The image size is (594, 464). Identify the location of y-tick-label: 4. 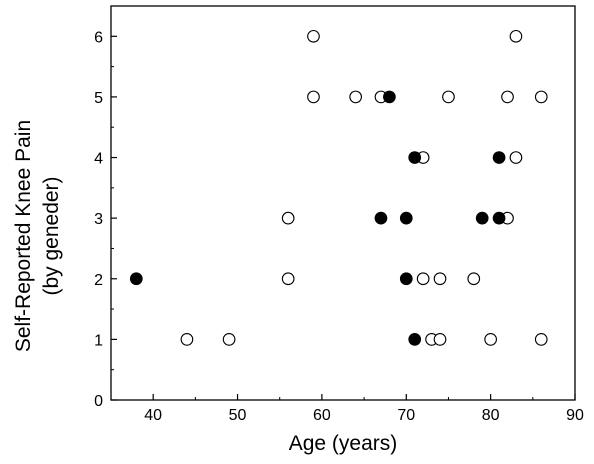
(98, 159).